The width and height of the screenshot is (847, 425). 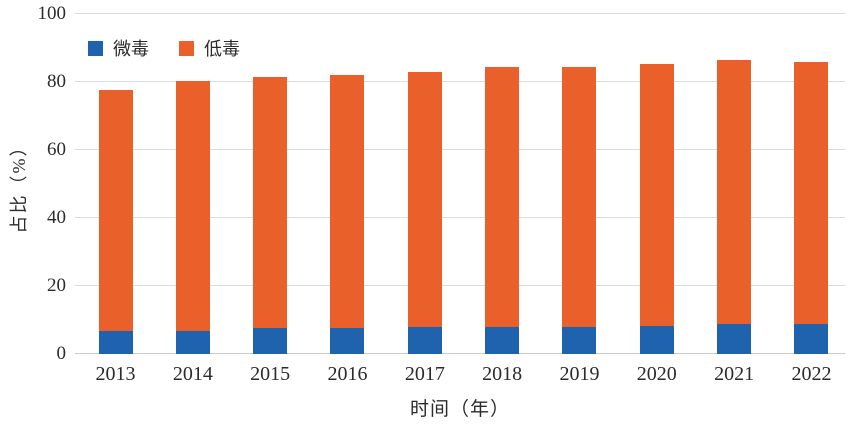 What do you see at coordinates (656, 374) in the screenshot?
I see `x-tick-2020: 2020` at bounding box center [656, 374].